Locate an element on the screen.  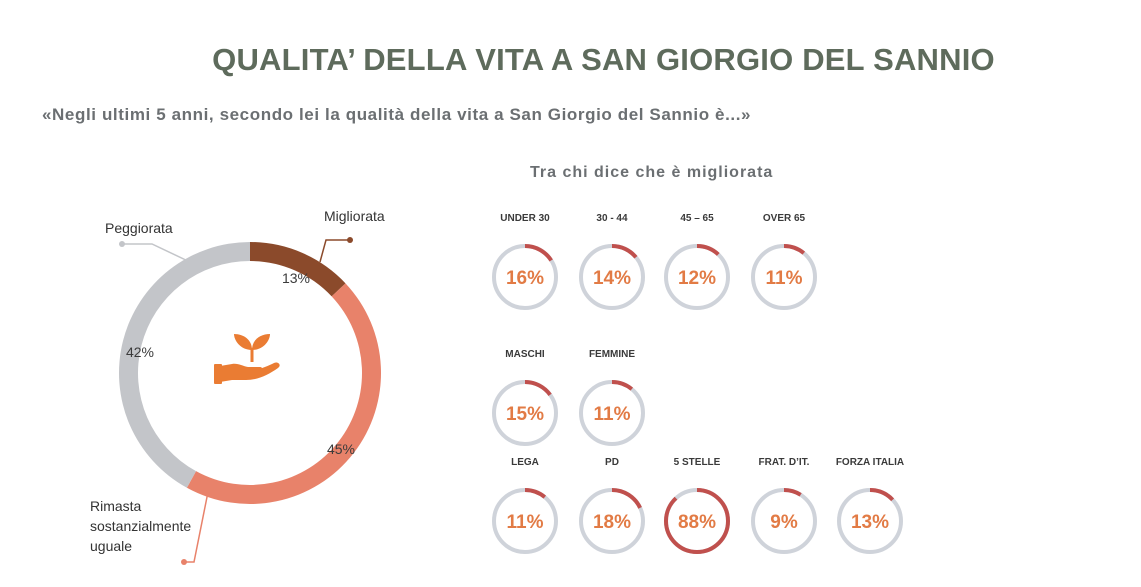
ring-gauge: 18% is located at coordinates (612, 521).